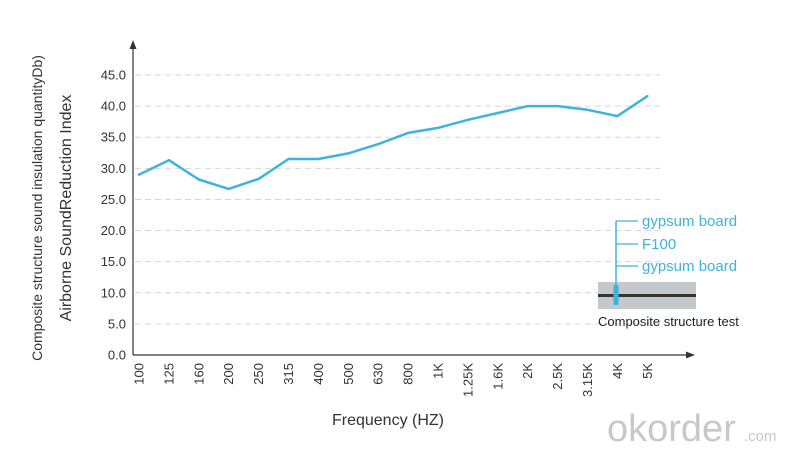 This screenshot has height=450, width=789. I want to click on y-tick-label: 5.0, so click(117, 323).